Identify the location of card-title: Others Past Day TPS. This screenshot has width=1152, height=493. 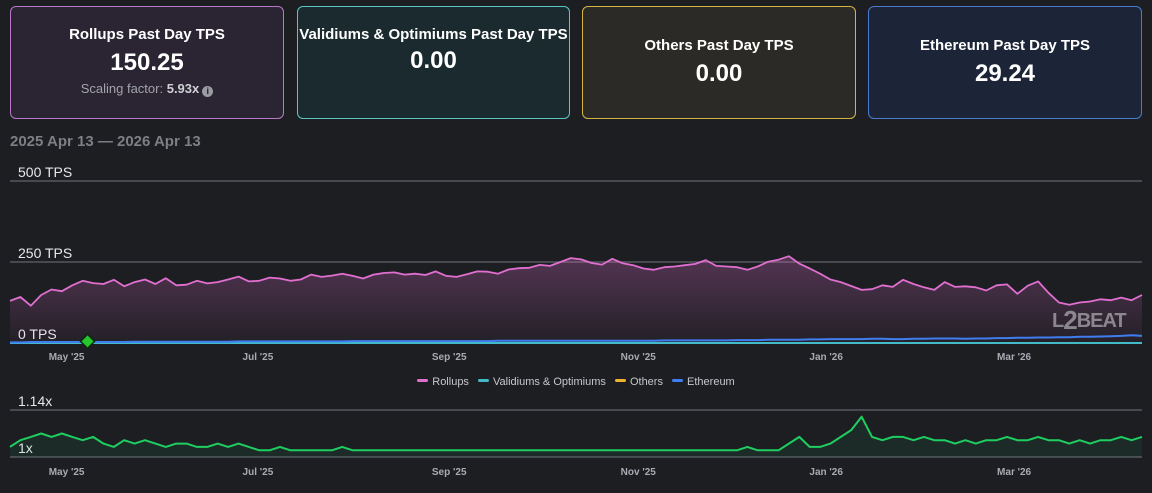
(719, 45).